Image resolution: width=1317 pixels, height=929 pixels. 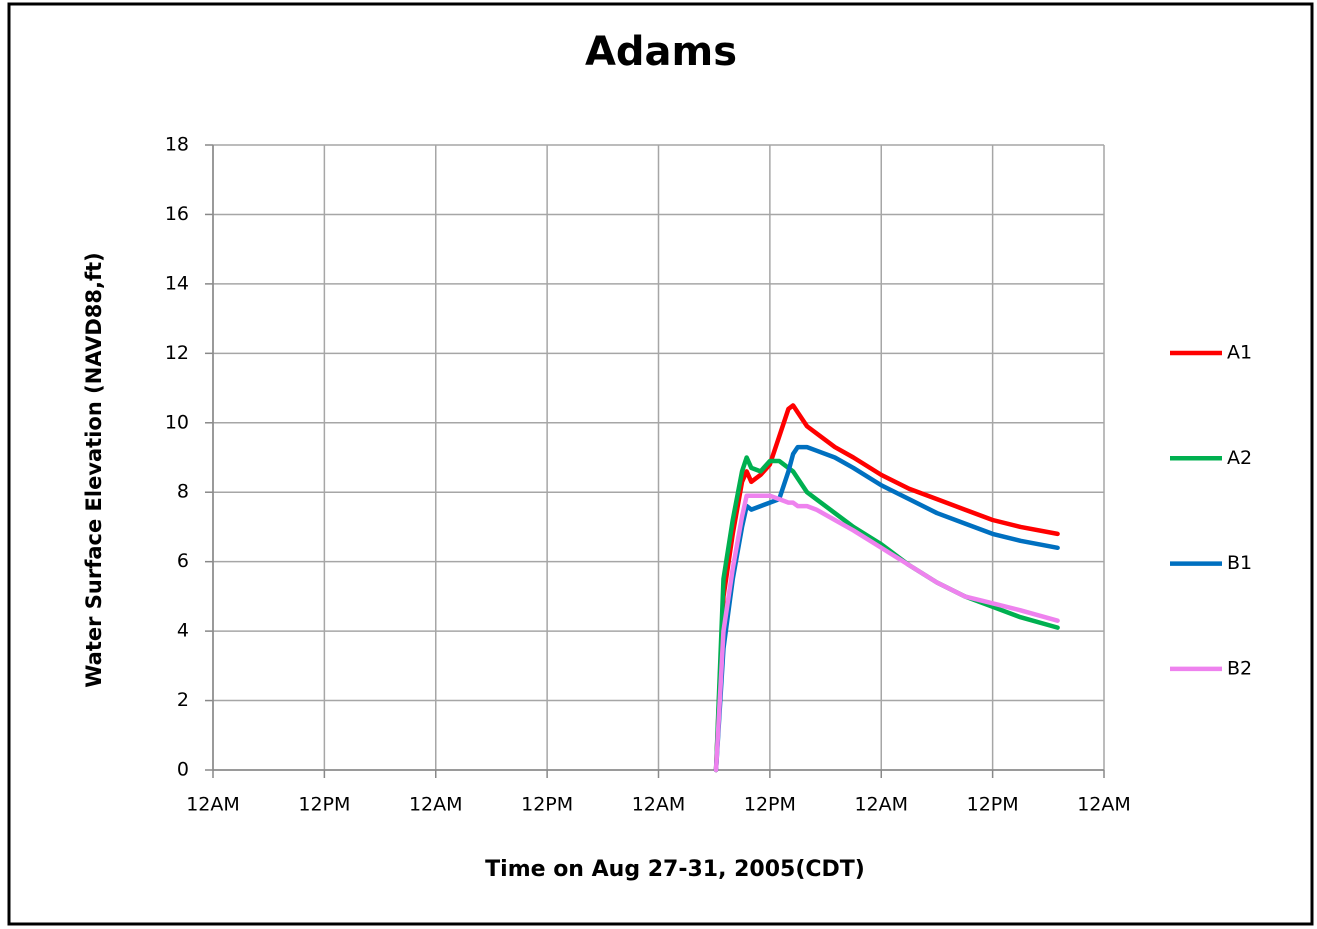 I want to click on x-axis-label: Time on Aug 27-31, 2005(CDT), so click(x=675, y=869).